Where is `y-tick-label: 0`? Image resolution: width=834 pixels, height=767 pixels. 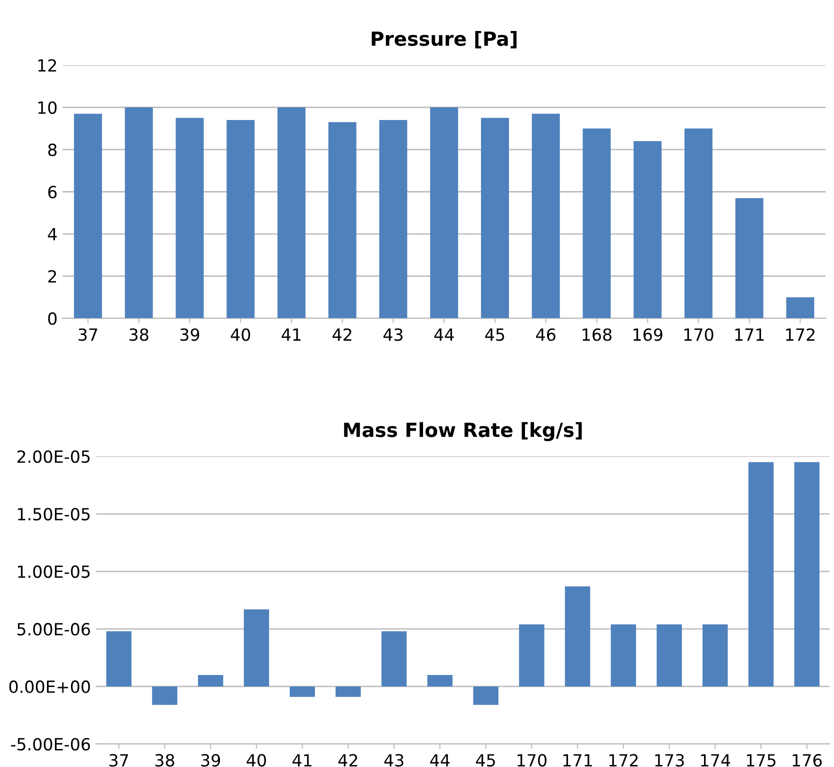 y-tick-label: 0 is located at coordinates (52, 318).